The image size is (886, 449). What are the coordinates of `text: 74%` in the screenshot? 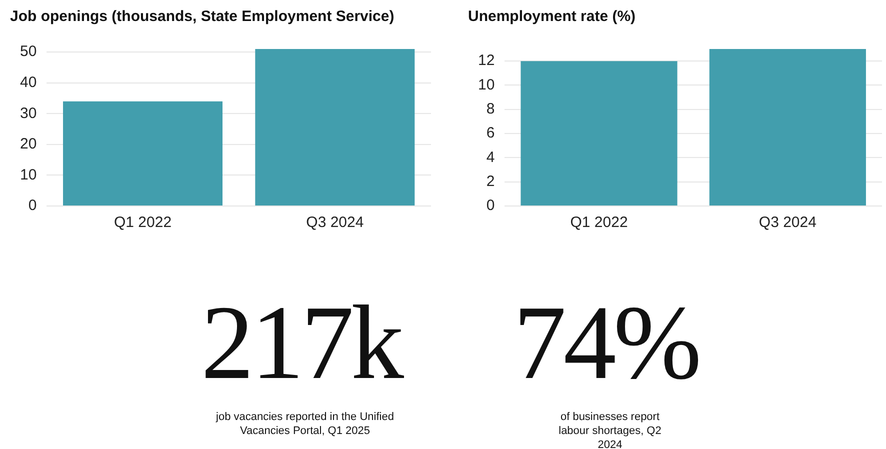 It's located at (606, 342).